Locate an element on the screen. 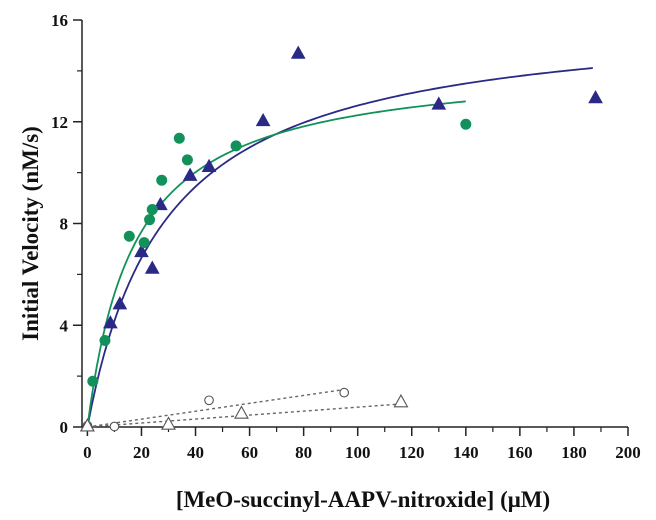  x-tick-label: 0 is located at coordinates (87, 452).